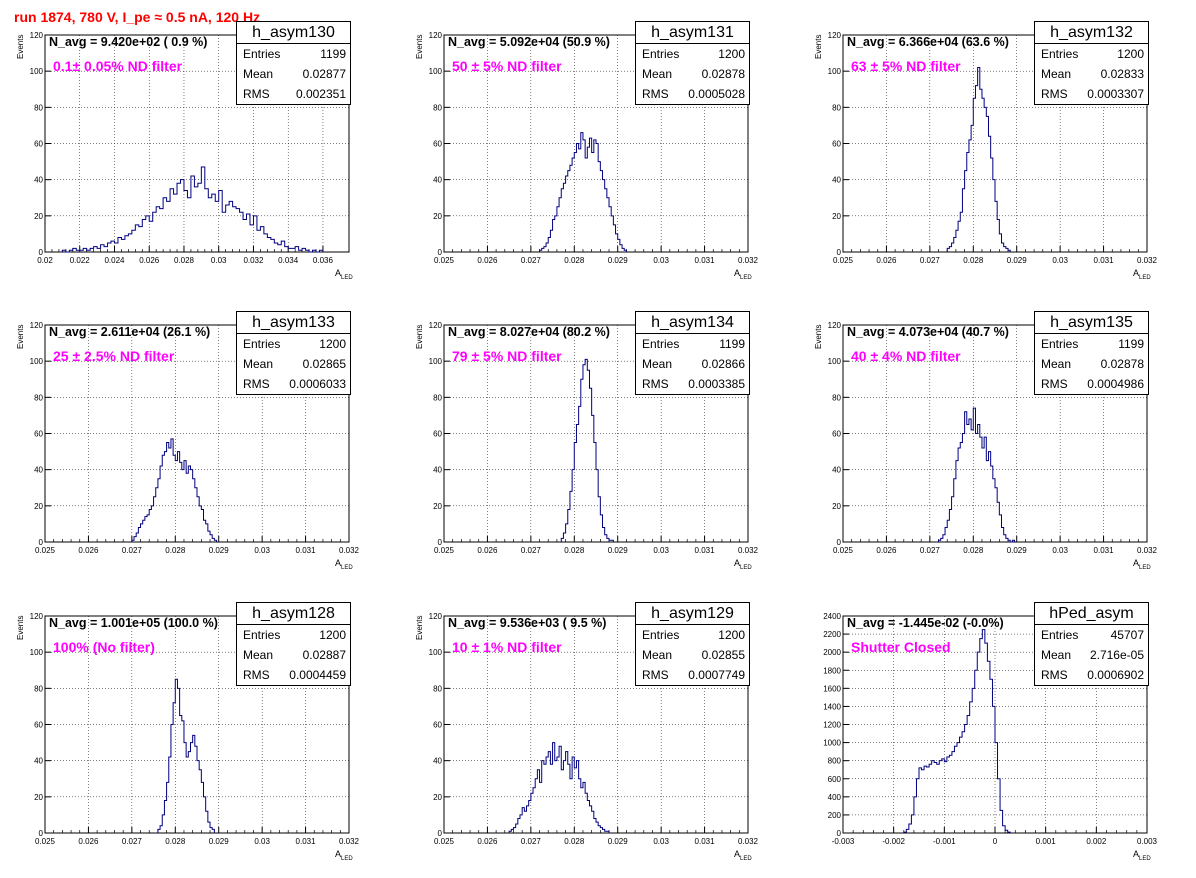 This screenshot has height=878, width=1196. Describe the element at coordinates (716, 675) in the screenshot. I see `stats-value: 0.0007749` at that location.